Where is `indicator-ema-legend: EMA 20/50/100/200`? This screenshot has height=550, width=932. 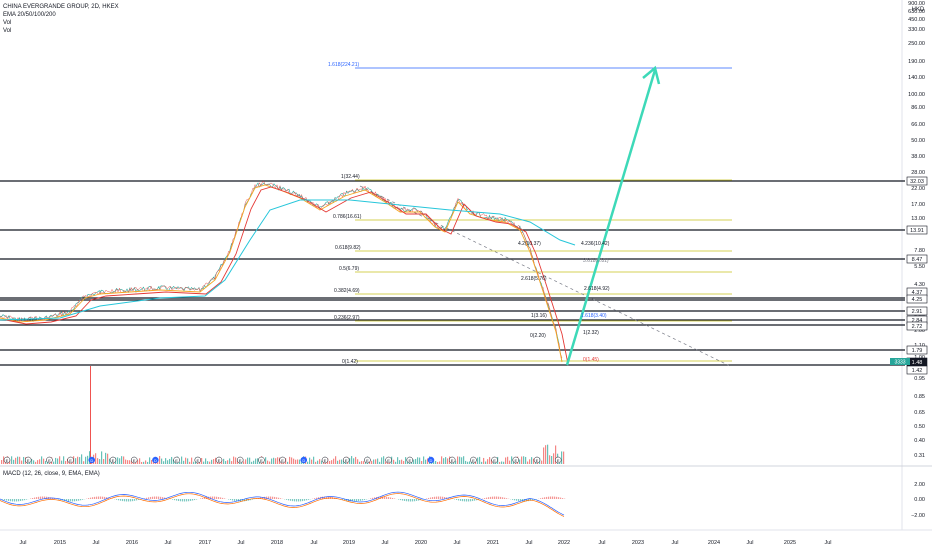 indicator-ema-legend: EMA 20/50/100/200 is located at coordinates (29, 15).